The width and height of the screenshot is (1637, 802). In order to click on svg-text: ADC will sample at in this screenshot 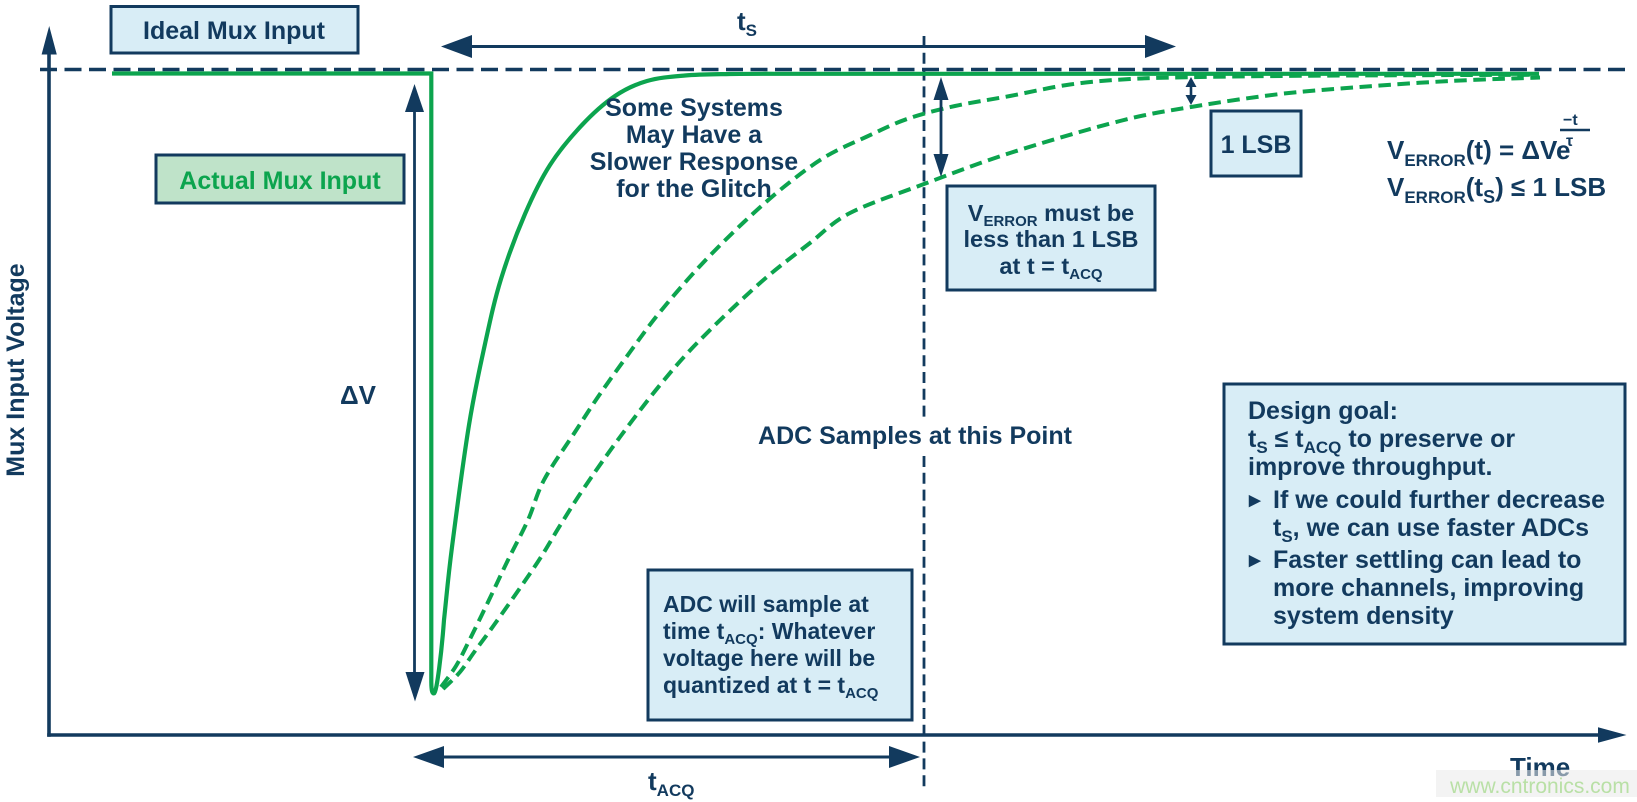, I will do `click(766, 604)`.